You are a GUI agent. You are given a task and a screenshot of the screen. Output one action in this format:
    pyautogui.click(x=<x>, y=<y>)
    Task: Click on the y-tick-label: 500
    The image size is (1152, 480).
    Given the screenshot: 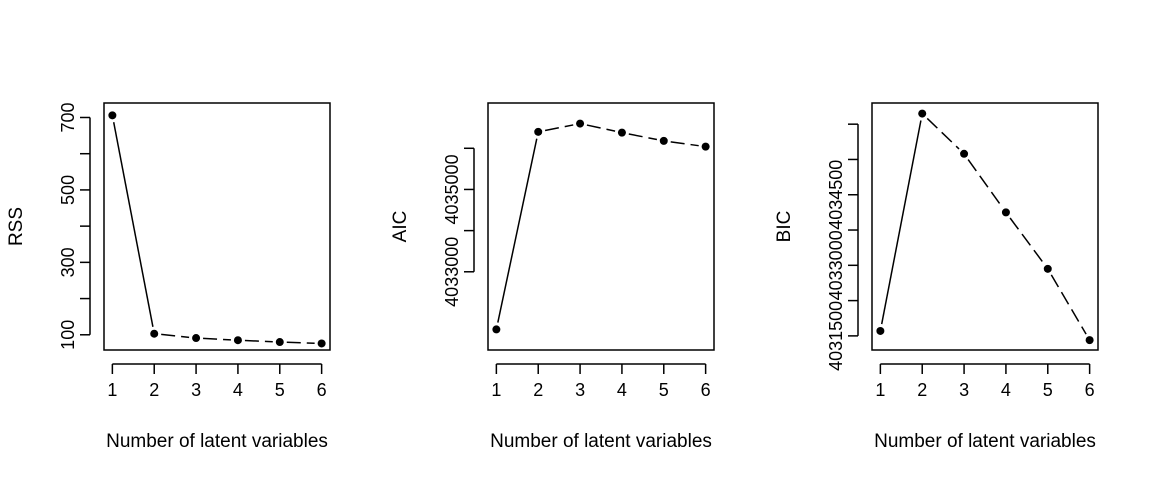 What is the action you would take?
    pyautogui.click(x=68, y=190)
    